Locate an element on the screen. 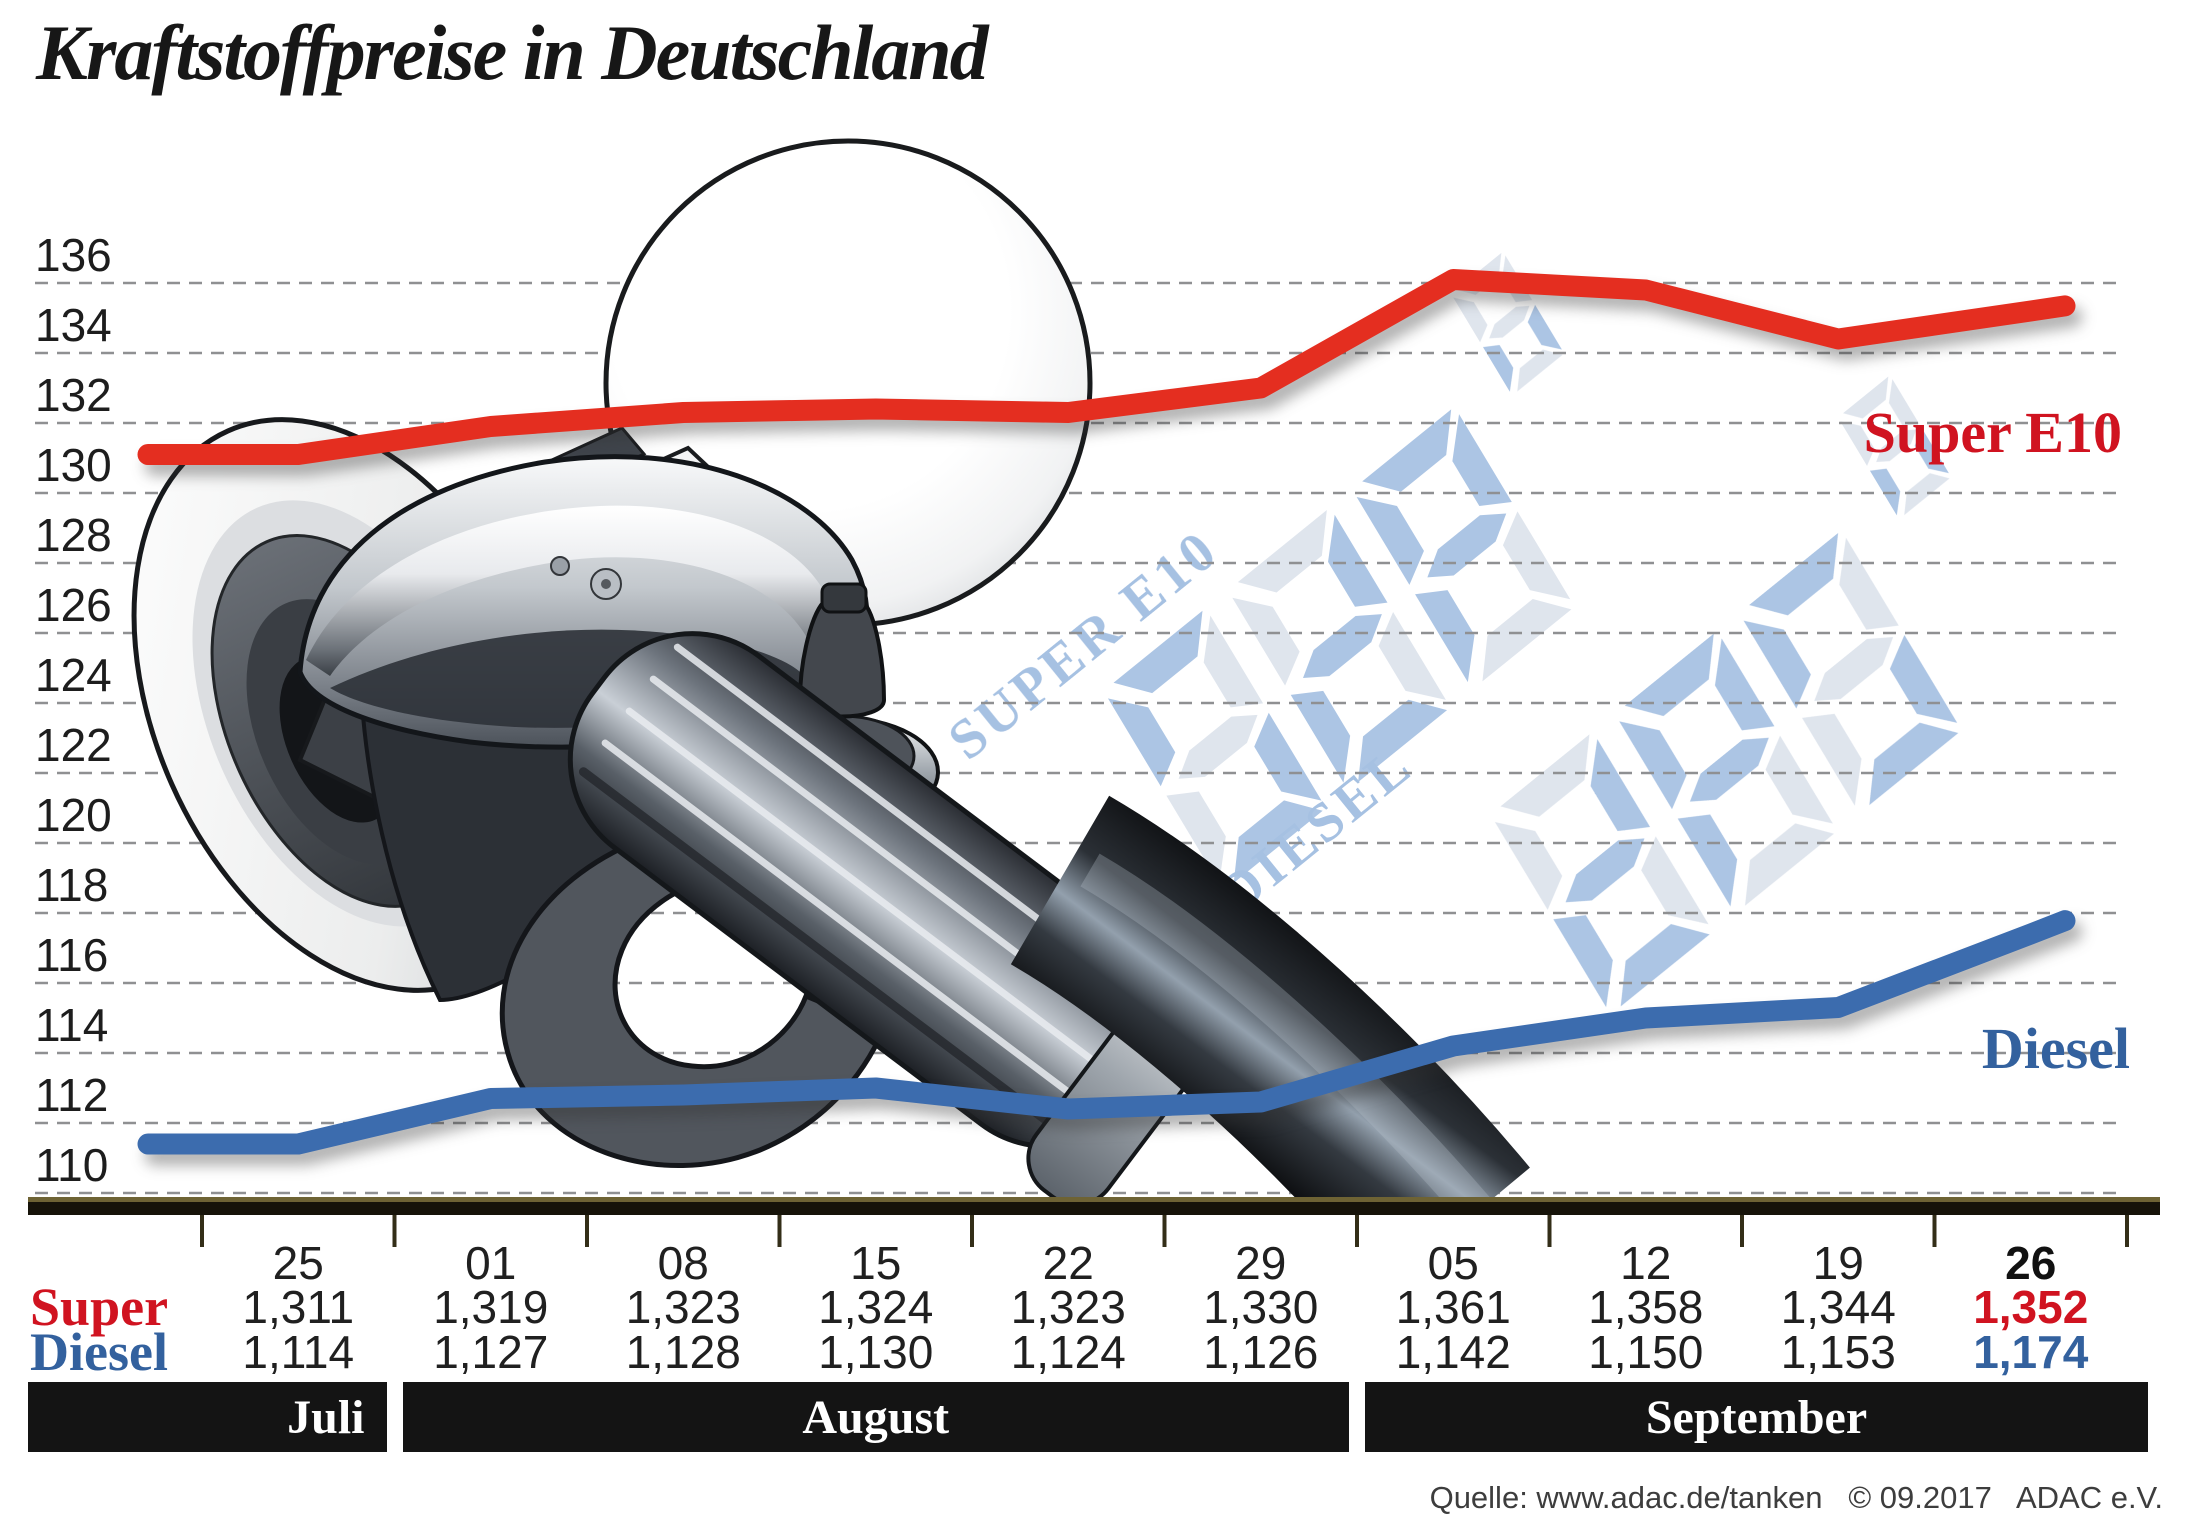  table-cell: 1,114 is located at coordinates (298, 1352).